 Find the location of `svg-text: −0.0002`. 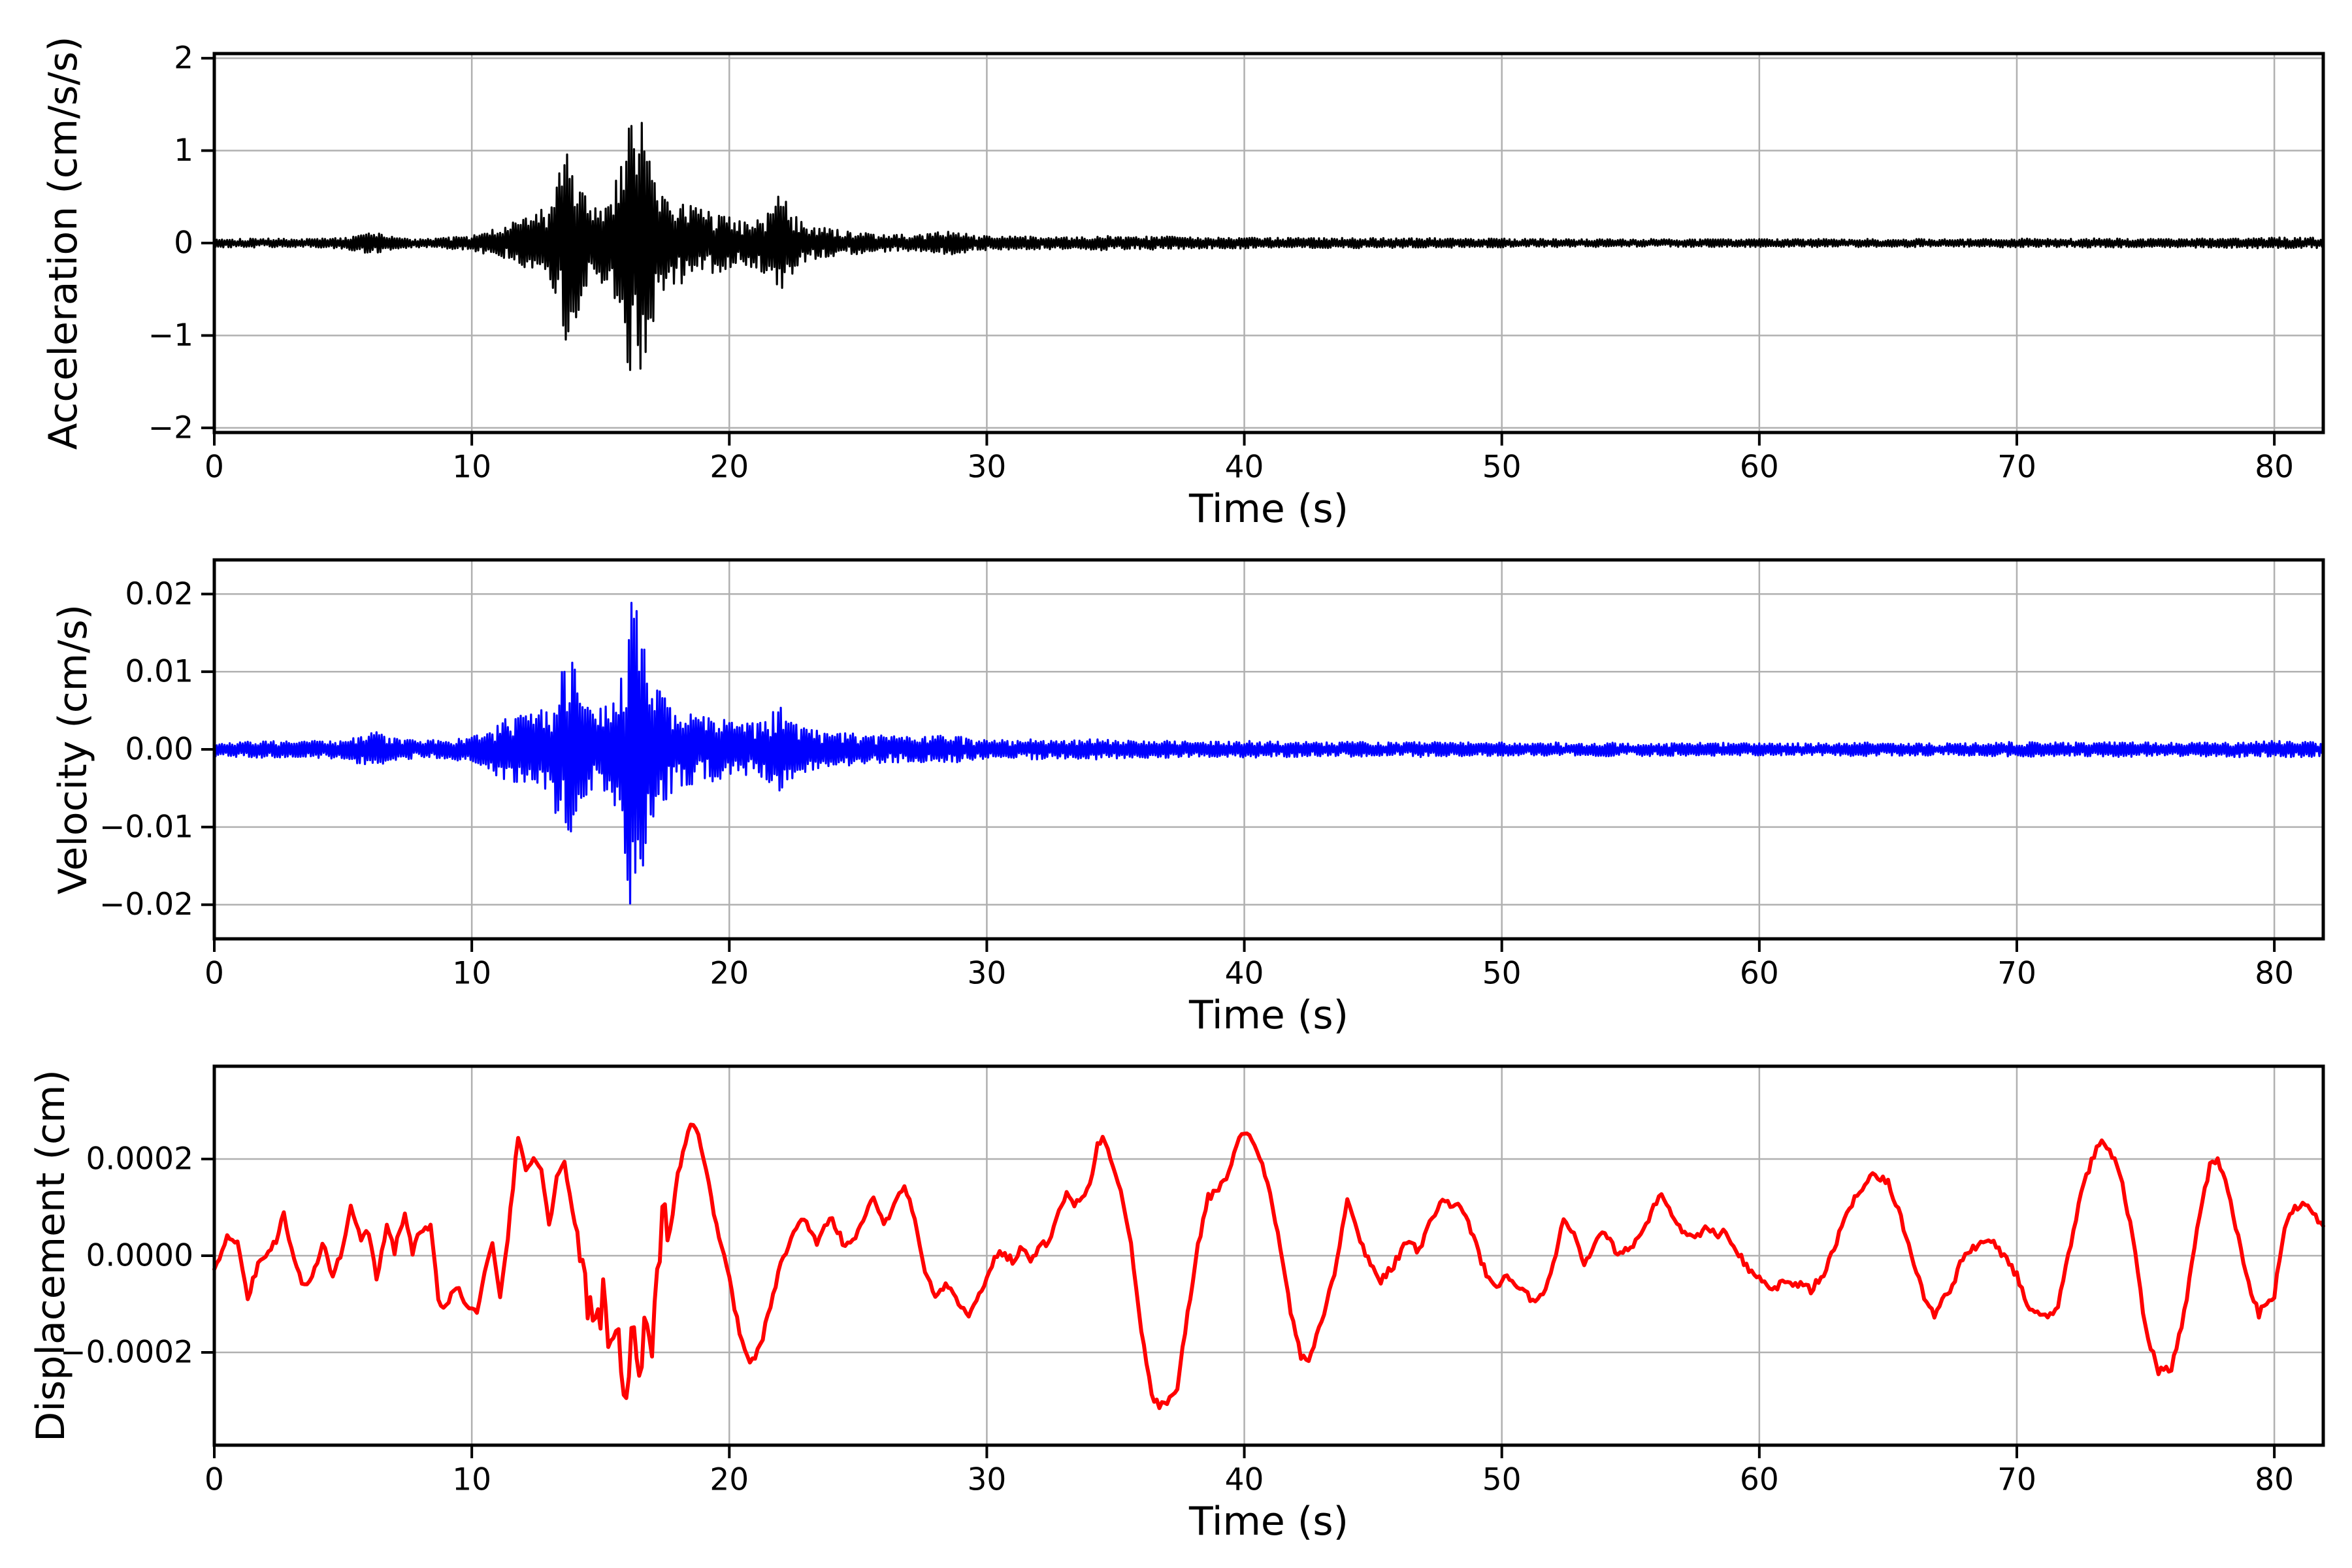

svg-text: −0.0002 is located at coordinates (126, 1352).